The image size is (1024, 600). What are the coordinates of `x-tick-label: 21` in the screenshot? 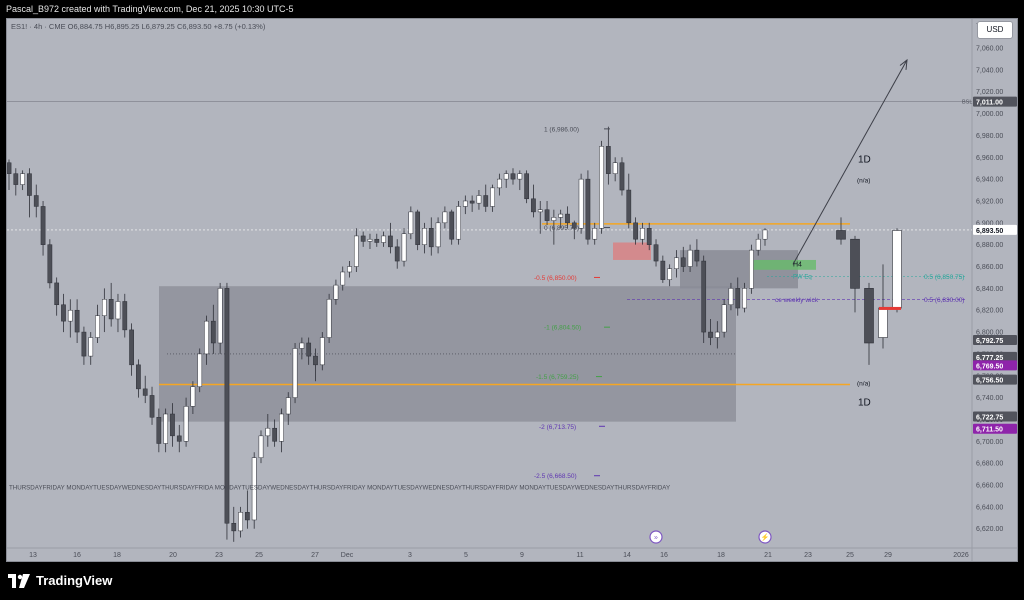 It's located at (768, 555).